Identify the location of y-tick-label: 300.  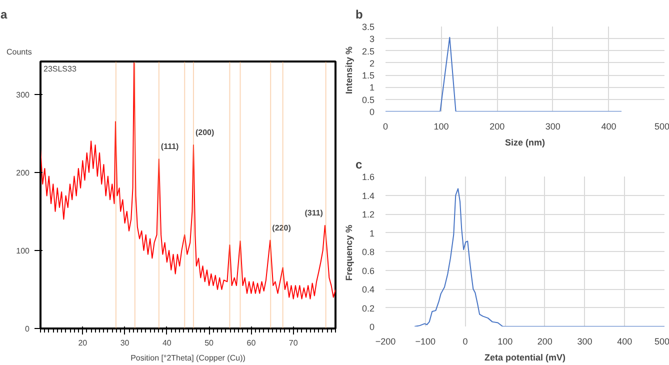
(23, 95).